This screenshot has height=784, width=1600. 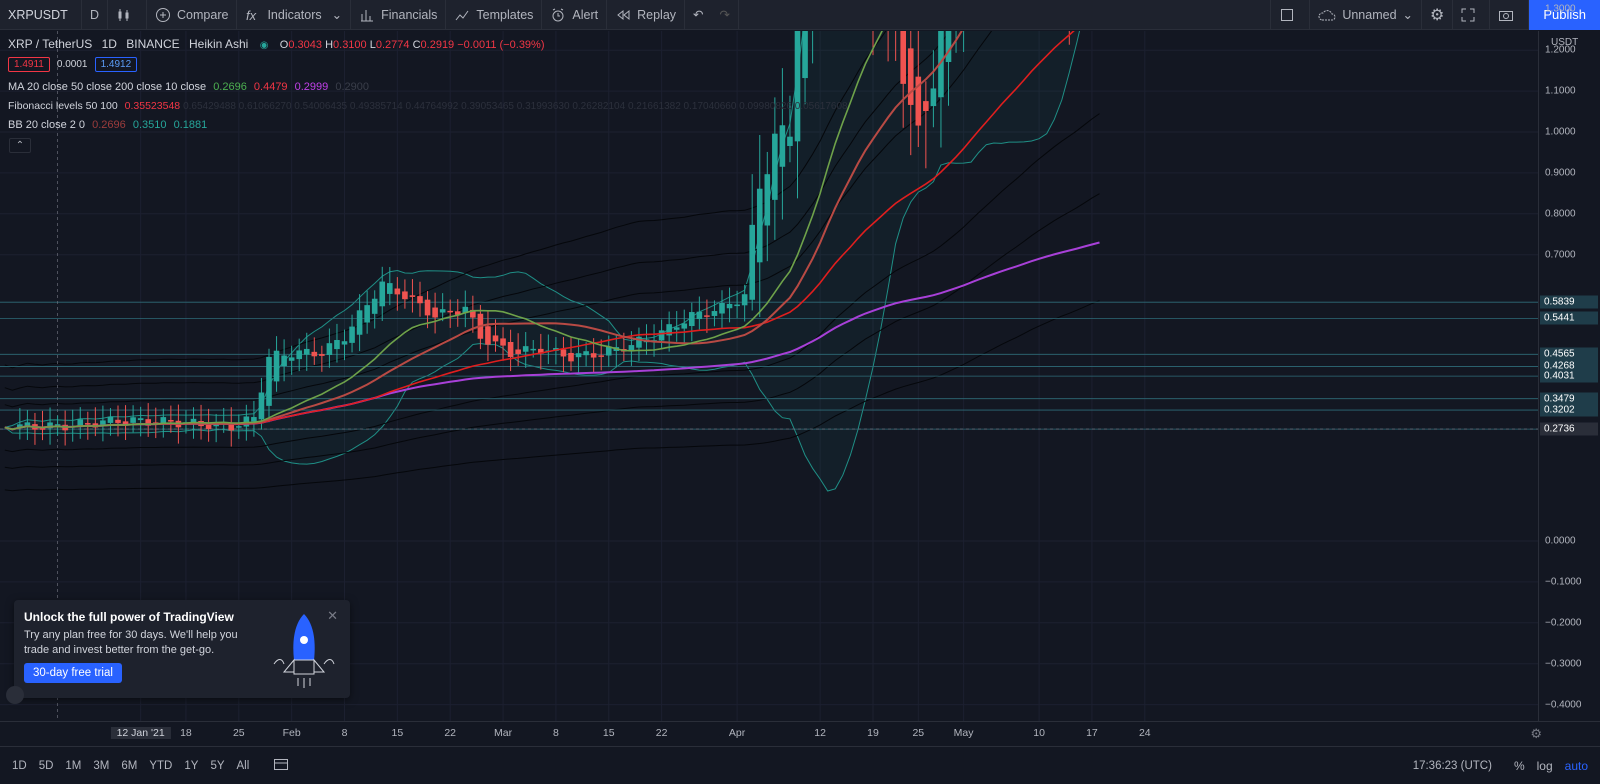 I want to click on redo-button: ↷, so click(x=725, y=15).